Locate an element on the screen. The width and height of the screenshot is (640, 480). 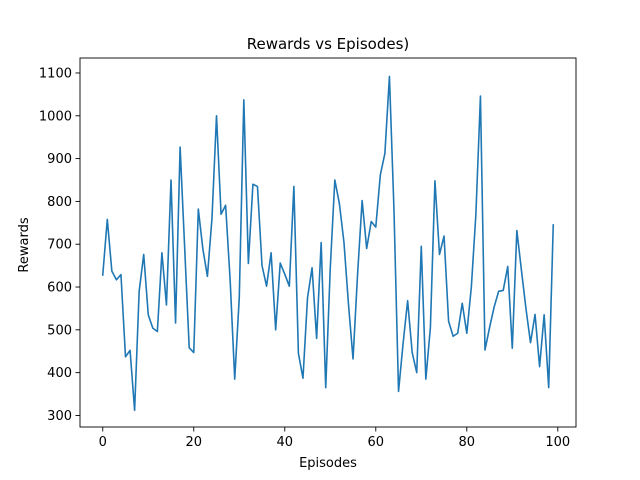
y-tick-label: 1000 is located at coordinates (55, 116).